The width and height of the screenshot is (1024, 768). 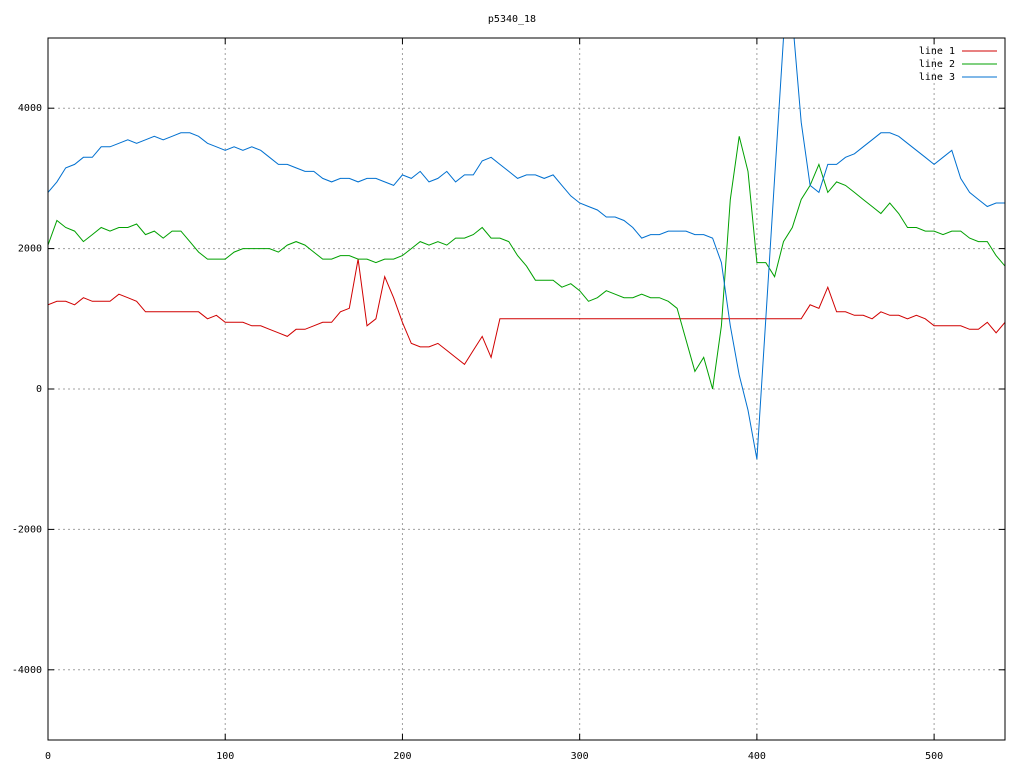 What do you see at coordinates (512, 19) in the screenshot?
I see `chart-title: p5340_18` at bounding box center [512, 19].